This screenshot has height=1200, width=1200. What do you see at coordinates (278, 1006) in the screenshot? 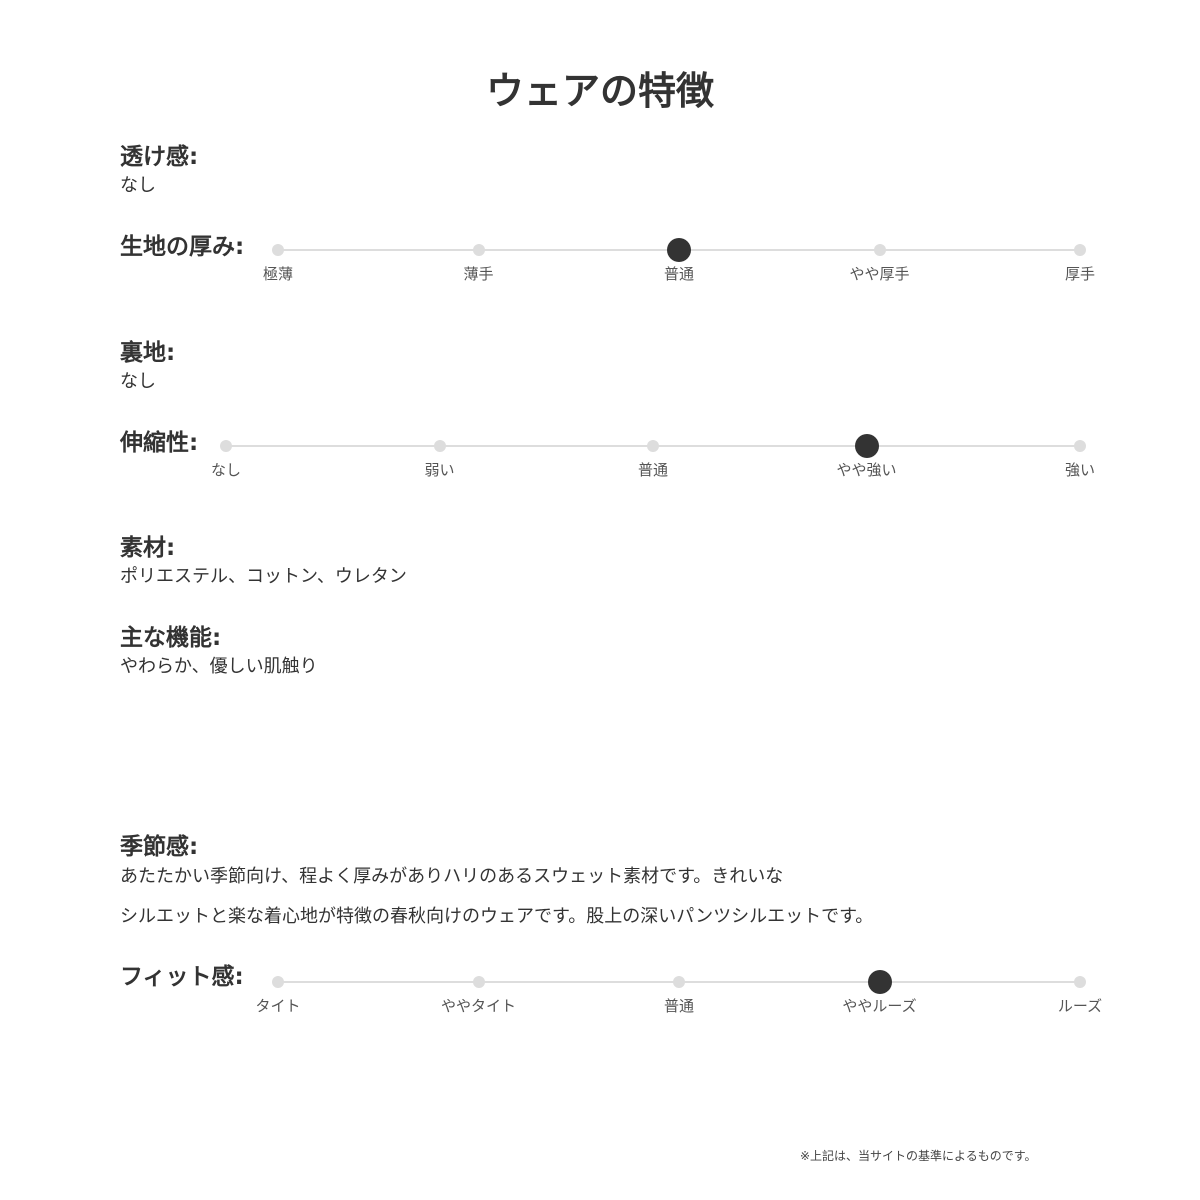
I see `scale-stop-label: タイト` at bounding box center [278, 1006].